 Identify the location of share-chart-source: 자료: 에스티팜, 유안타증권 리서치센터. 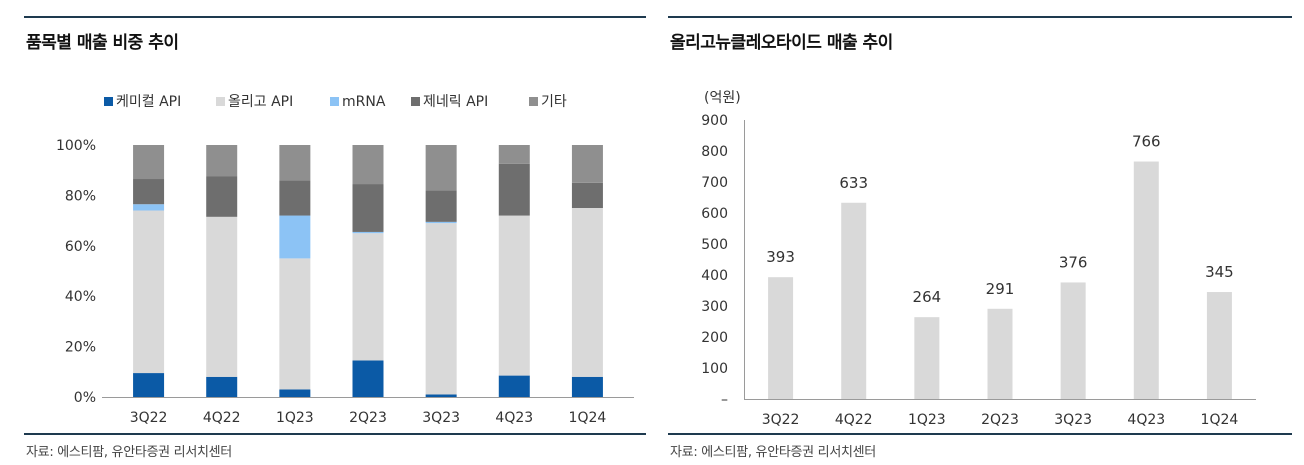
(129, 452).